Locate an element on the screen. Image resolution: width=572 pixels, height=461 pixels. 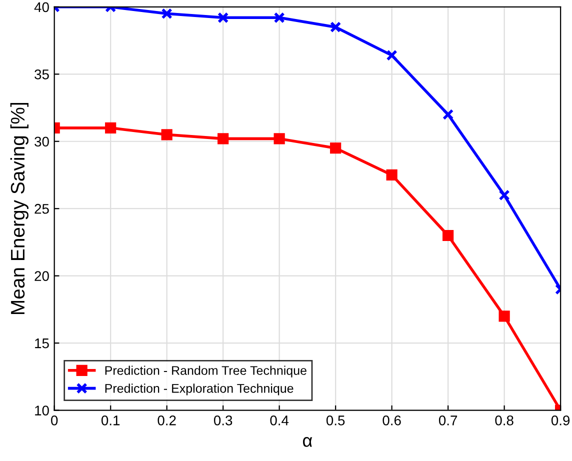
x-tick-label: 0.5 is located at coordinates (335, 421).